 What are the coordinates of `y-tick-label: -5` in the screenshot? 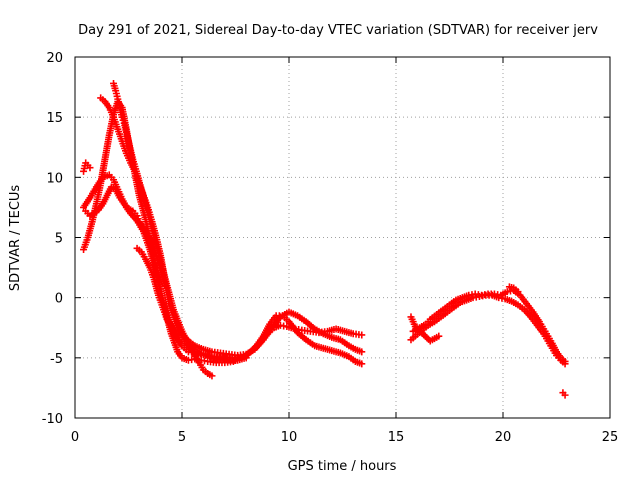 It's located at (56, 359).